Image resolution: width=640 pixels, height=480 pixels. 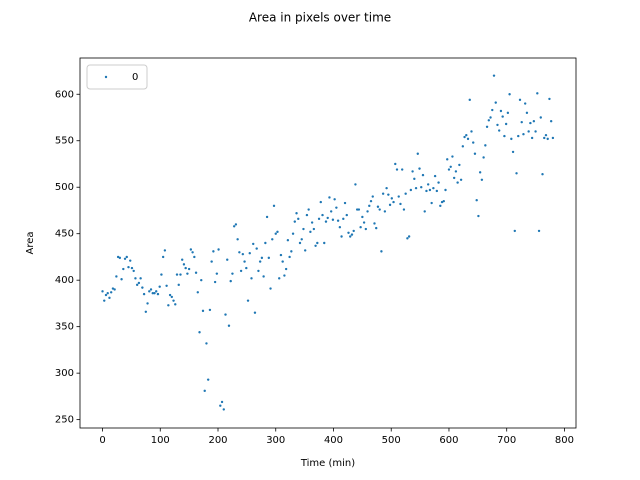 What do you see at coordinates (64, 420) in the screenshot?
I see `y-tick-label: 250` at bounding box center [64, 420].